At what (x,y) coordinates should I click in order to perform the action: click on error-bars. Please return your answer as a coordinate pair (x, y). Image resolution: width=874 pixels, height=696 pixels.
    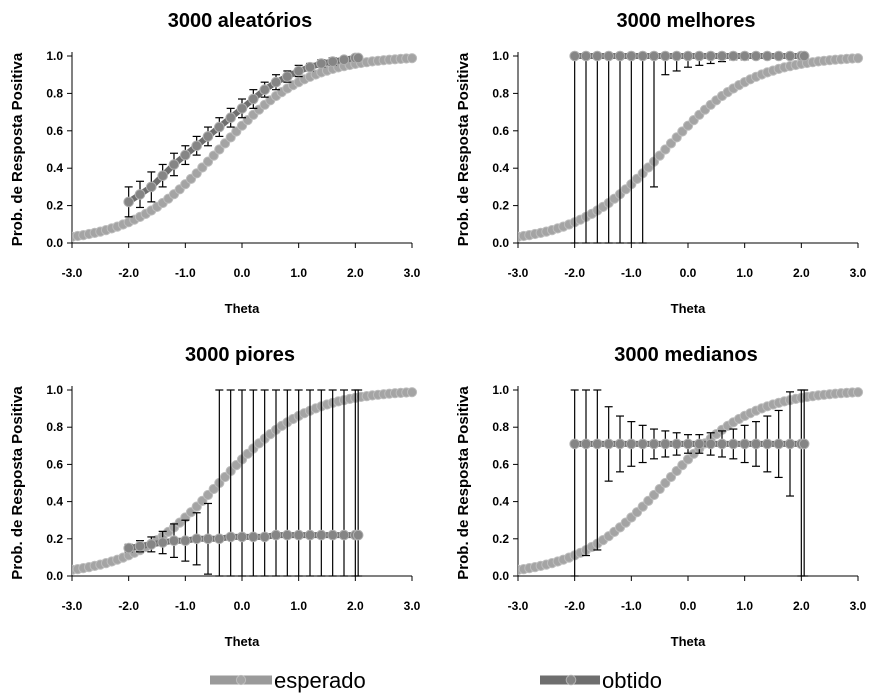
    Looking at the image, I should click on (243, 136).